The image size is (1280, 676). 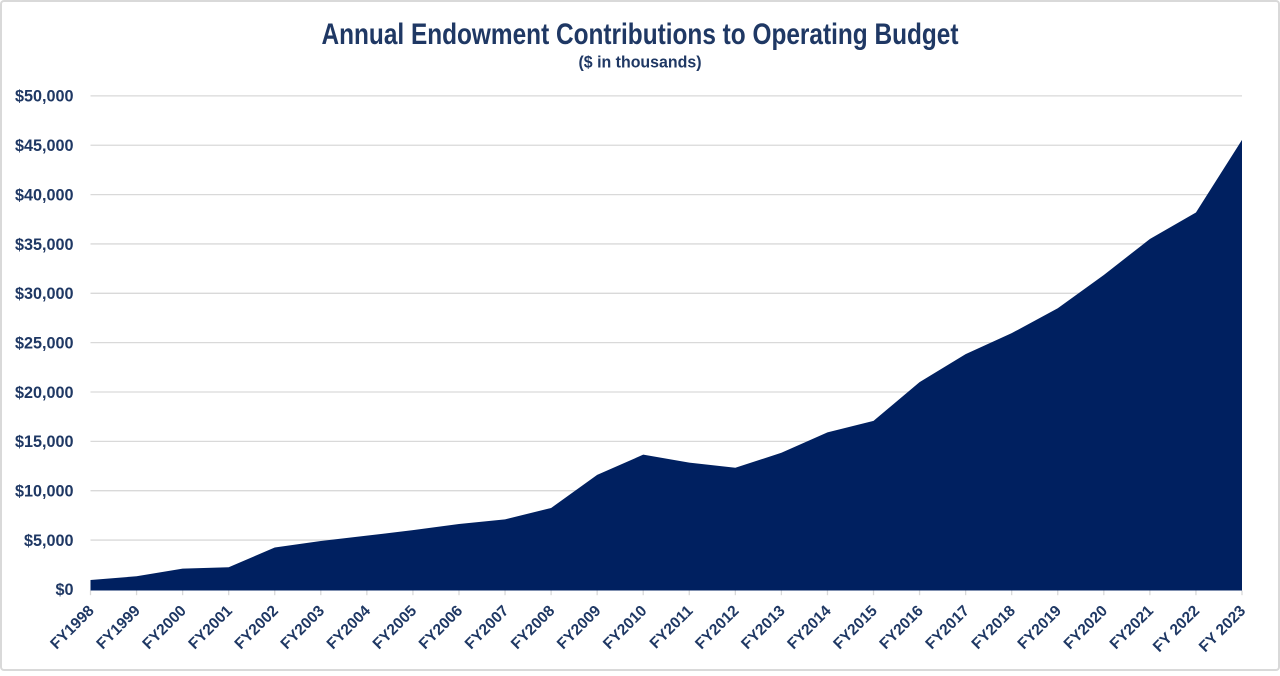 I want to click on svg-text: $0, so click(x=64, y=590).